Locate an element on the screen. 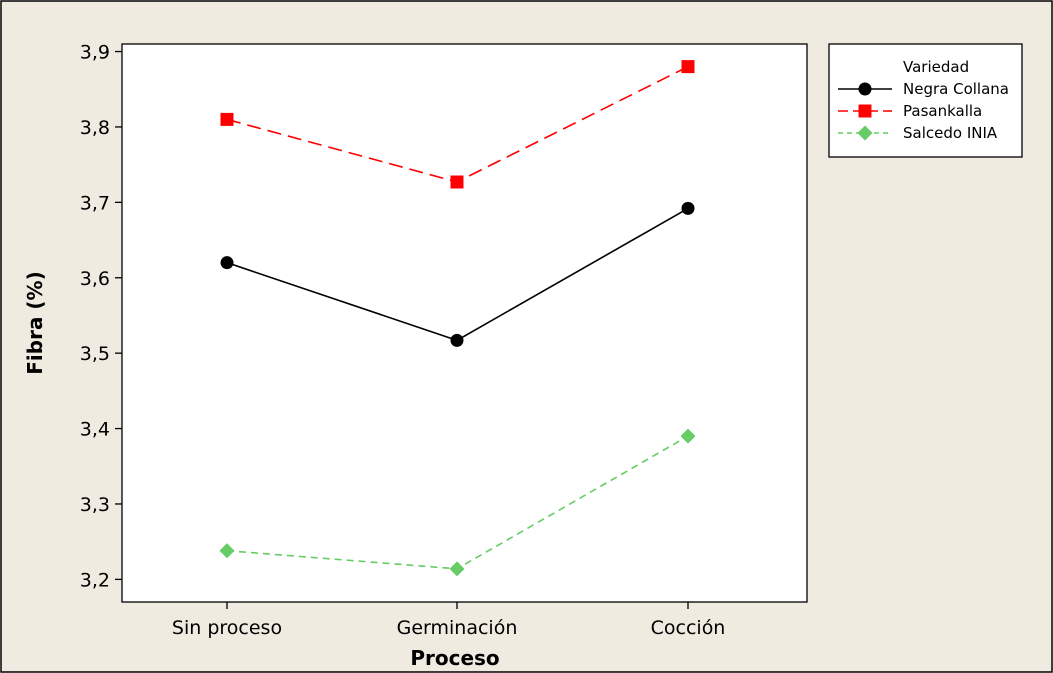  legend-title: Variedad is located at coordinates (936, 67).